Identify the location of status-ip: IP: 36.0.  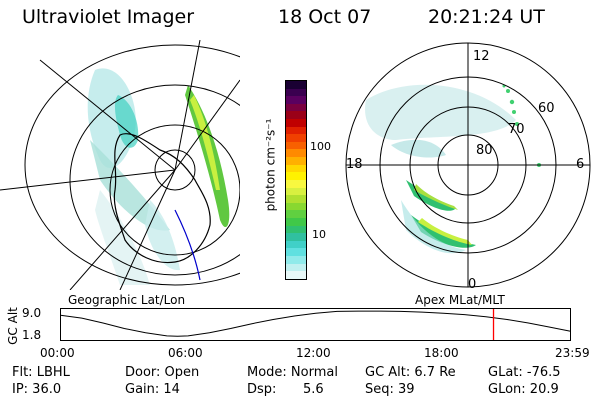
(37, 389).